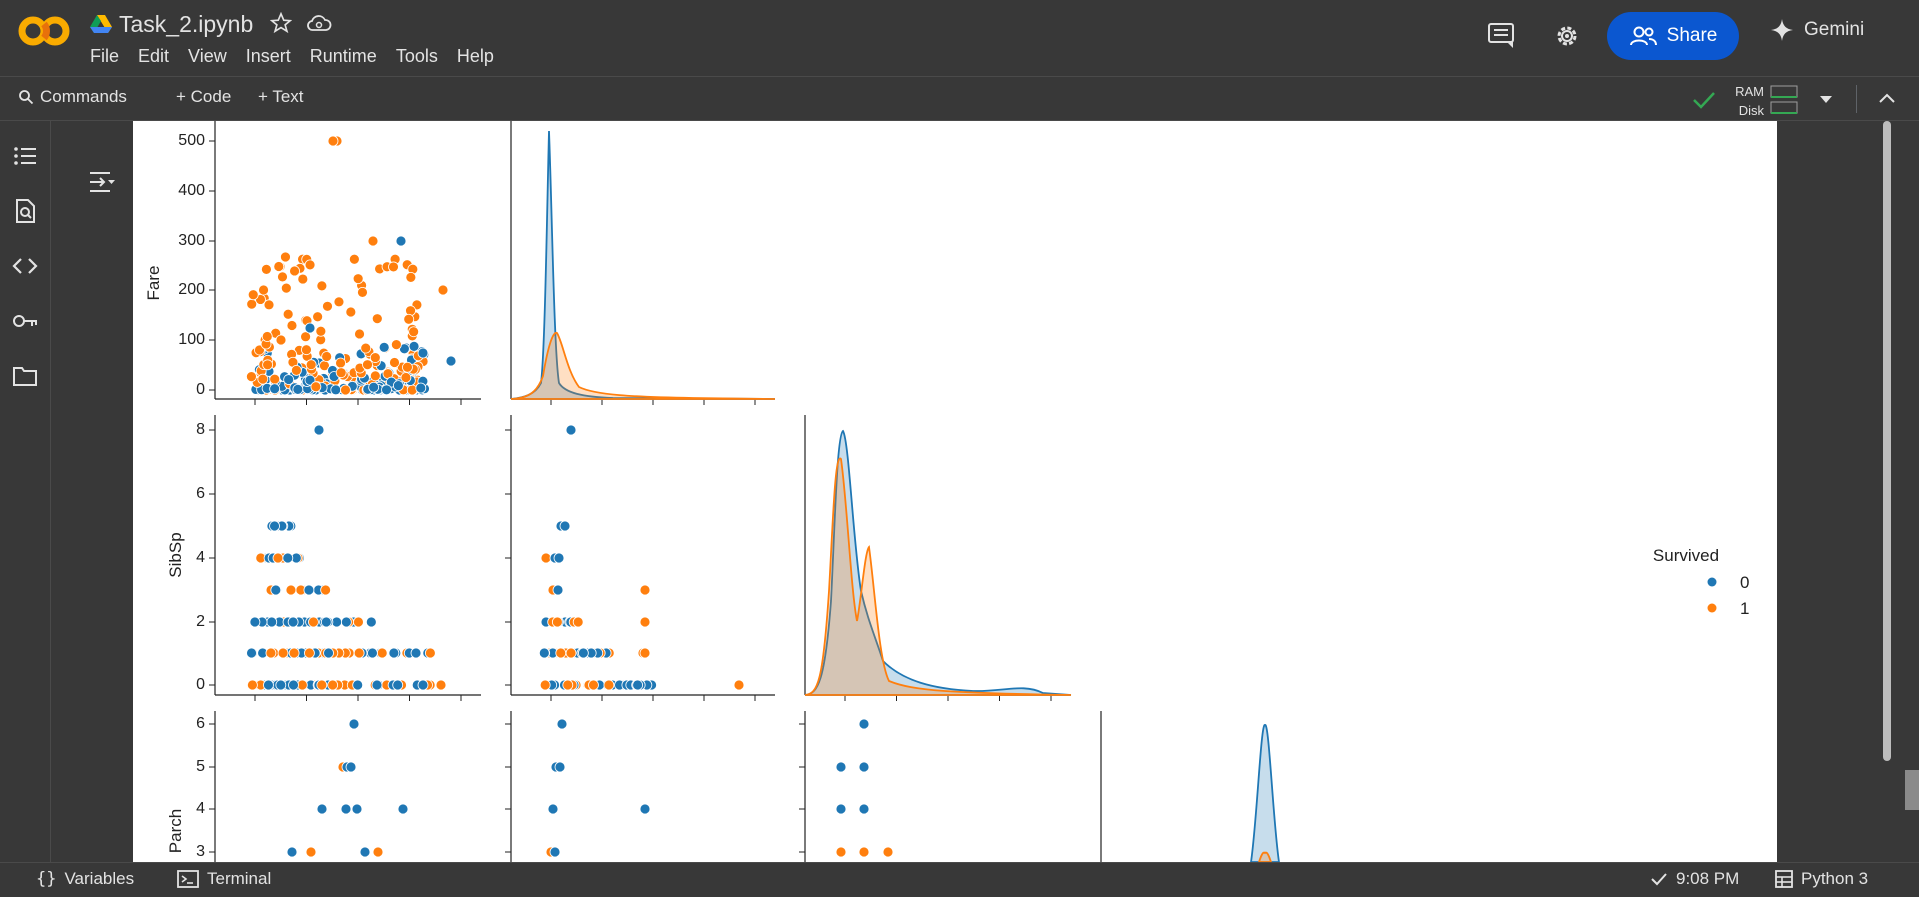  What do you see at coordinates (25, 156) in the screenshot?
I see `table-of-contents-icon` at bounding box center [25, 156].